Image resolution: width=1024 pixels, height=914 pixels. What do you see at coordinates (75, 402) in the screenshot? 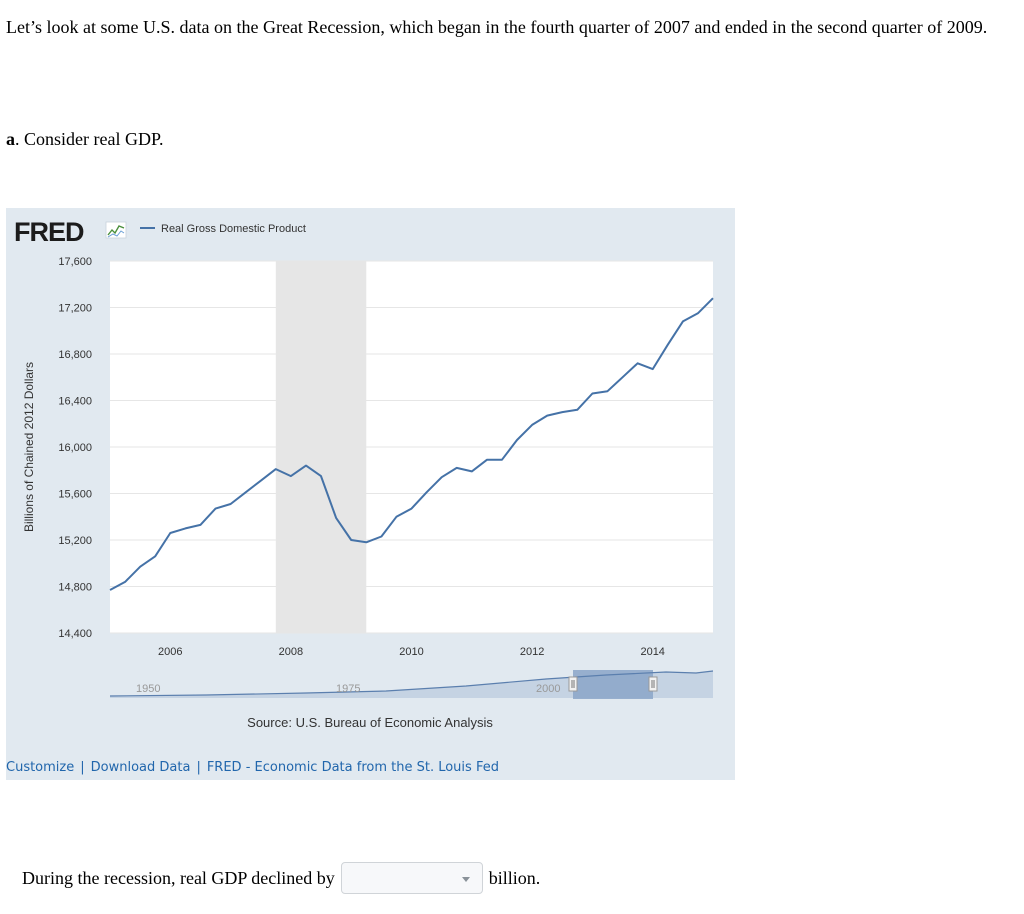
I see `y-tick-label: 16,400` at bounding box center [75, 402].